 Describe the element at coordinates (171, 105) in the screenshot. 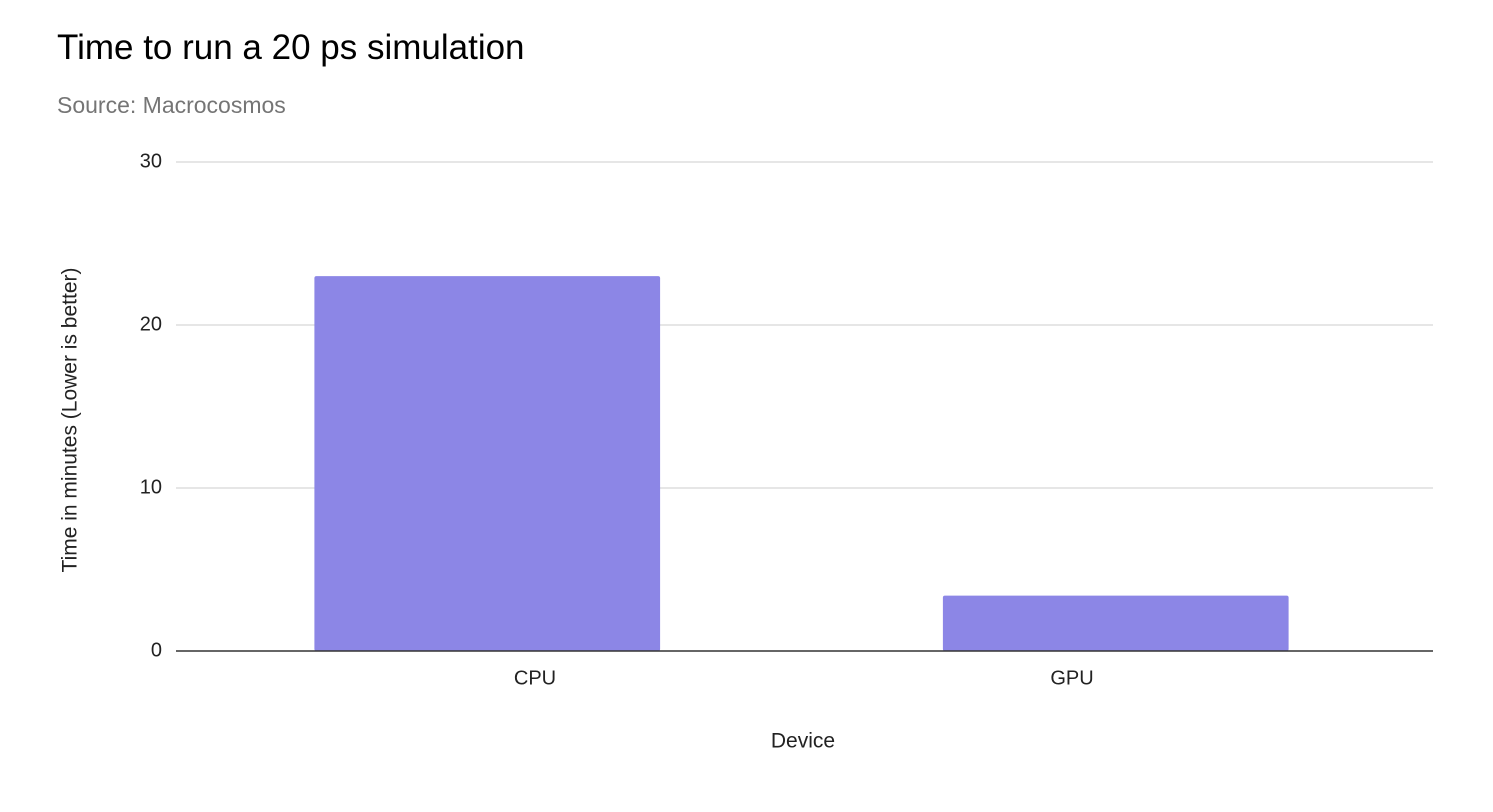

I see `chart-subtitle: Source: Macrocosmos` at that location.